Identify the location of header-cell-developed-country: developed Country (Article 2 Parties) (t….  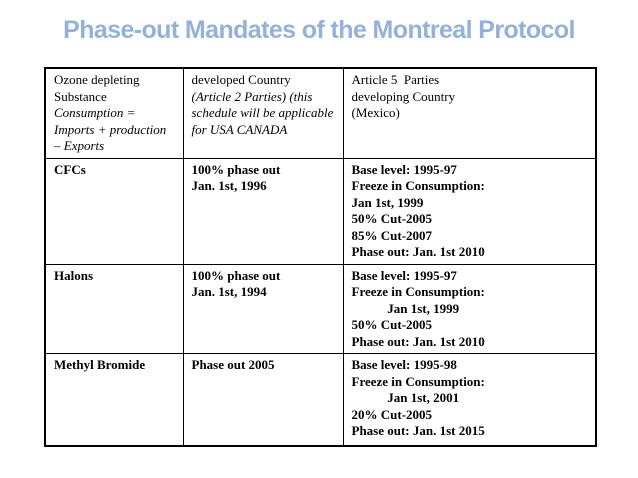
(263, 113).